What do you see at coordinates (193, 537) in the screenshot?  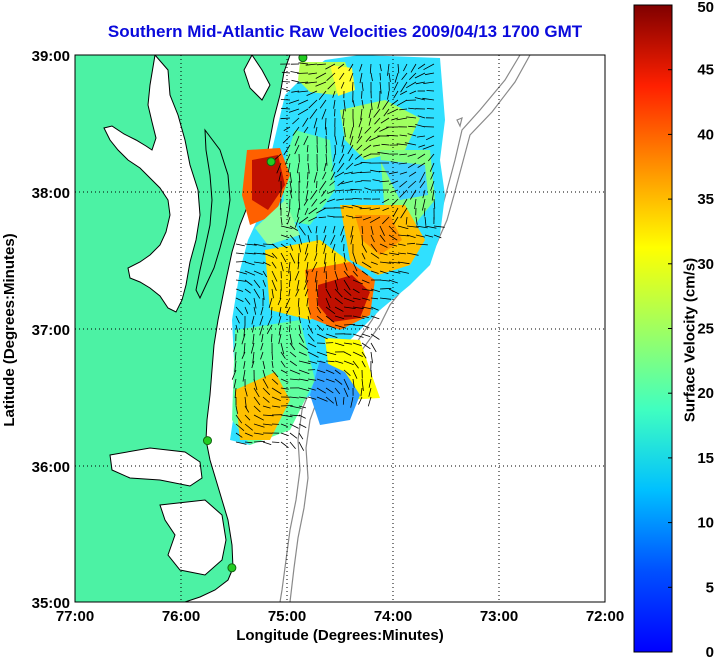 I see `pamlico-sound` at bounding box center [193, 537].